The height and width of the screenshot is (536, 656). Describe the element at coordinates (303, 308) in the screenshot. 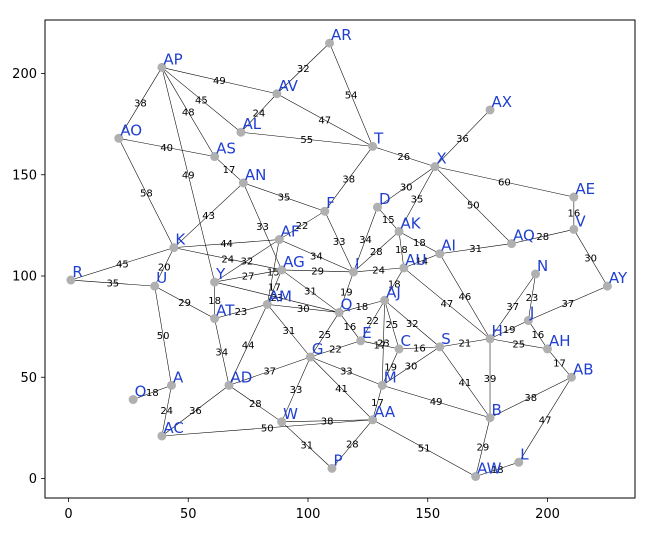

I see `edge-AM-Q` at that location.